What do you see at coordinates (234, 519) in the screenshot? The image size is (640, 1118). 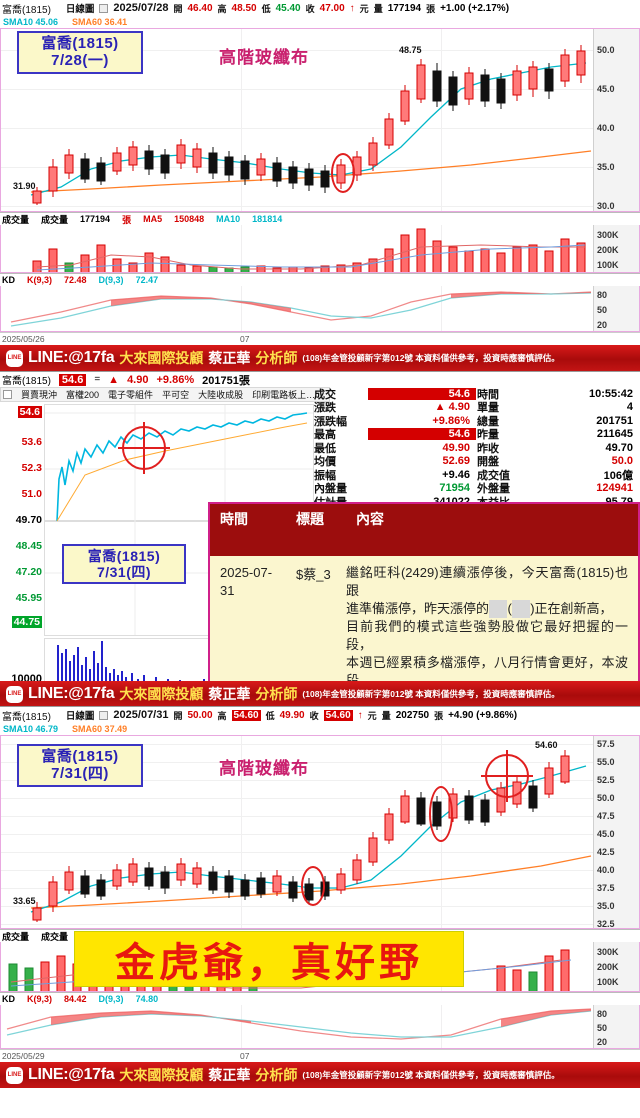 I see `news-header-time: 時間` at bounding box center [234, 519].